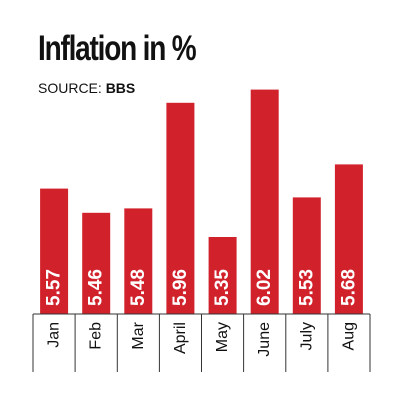 The image size is (400, 400). What do you see at coordinates (264, 287) in the screenshot?
I see `value-label-june: 6.02` at bounding box center [264, 287].